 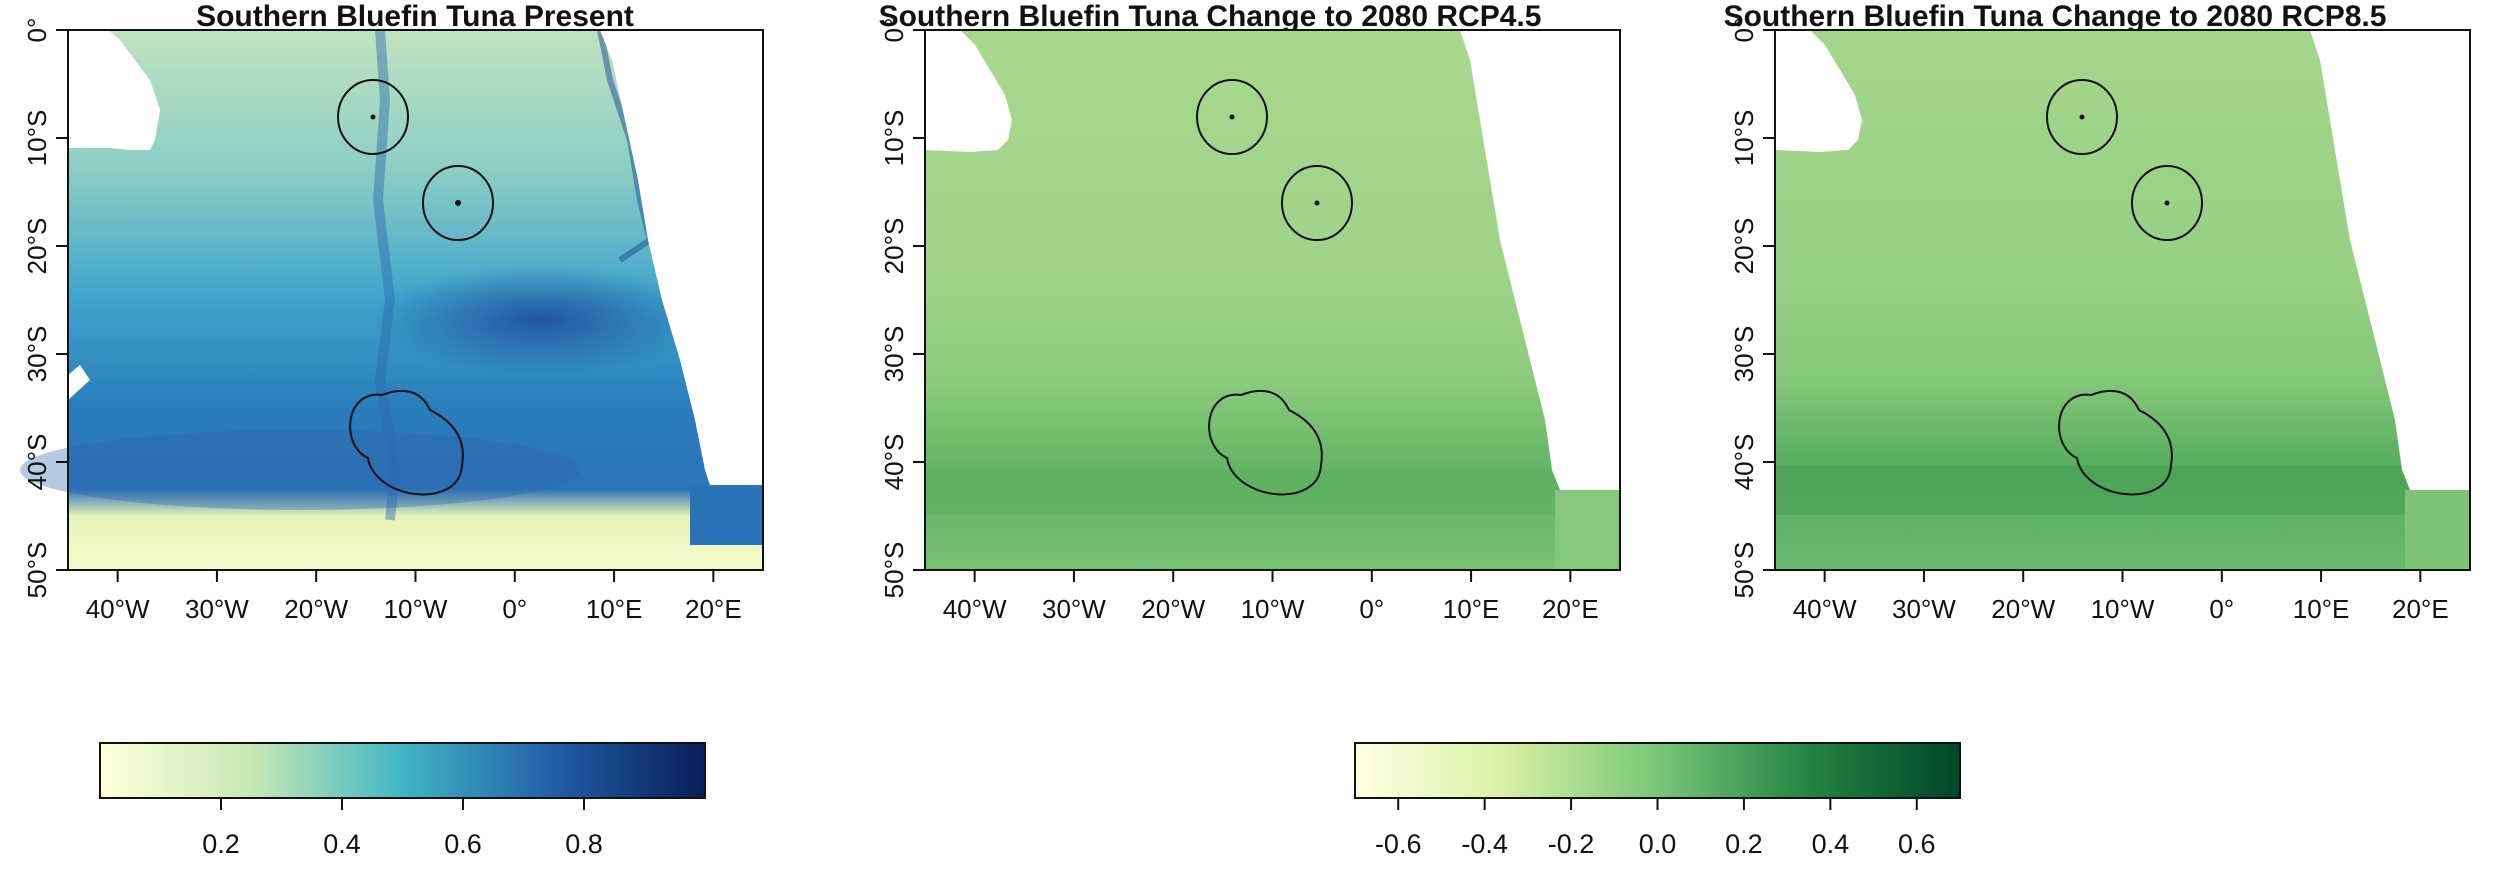 What do you see at coordinates (1484, 844) in the screenshot?
I see `colorbar-tick-label: -0.4` at bounding box center [1484, 844].